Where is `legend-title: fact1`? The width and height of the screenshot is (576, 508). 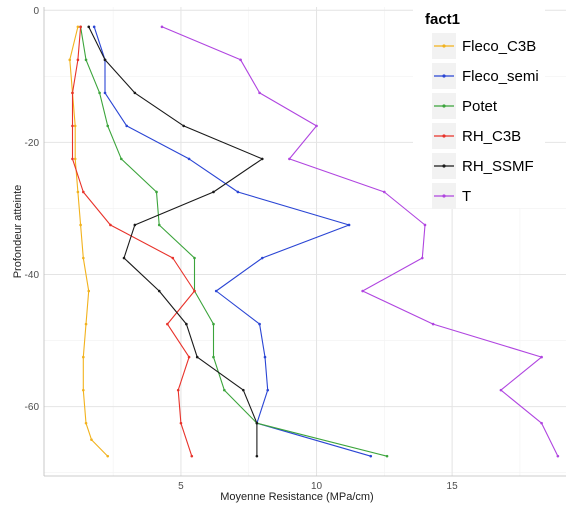
legend-title: fact1 is located at coordinates (442, 19).